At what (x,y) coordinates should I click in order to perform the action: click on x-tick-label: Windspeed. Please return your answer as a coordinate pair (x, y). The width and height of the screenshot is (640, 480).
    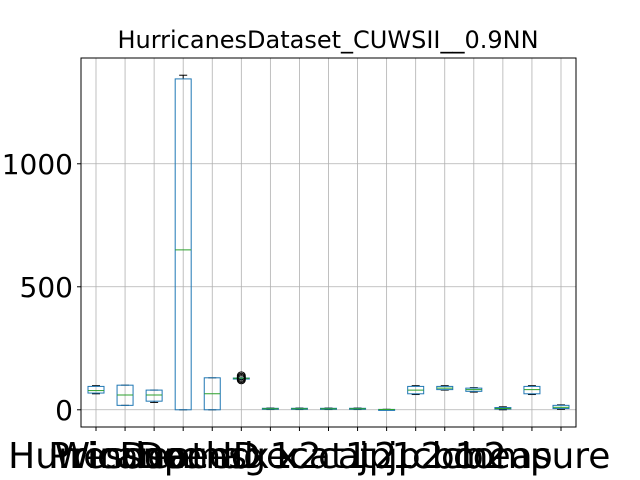
    Looking at the image, I should click on (154, 456).